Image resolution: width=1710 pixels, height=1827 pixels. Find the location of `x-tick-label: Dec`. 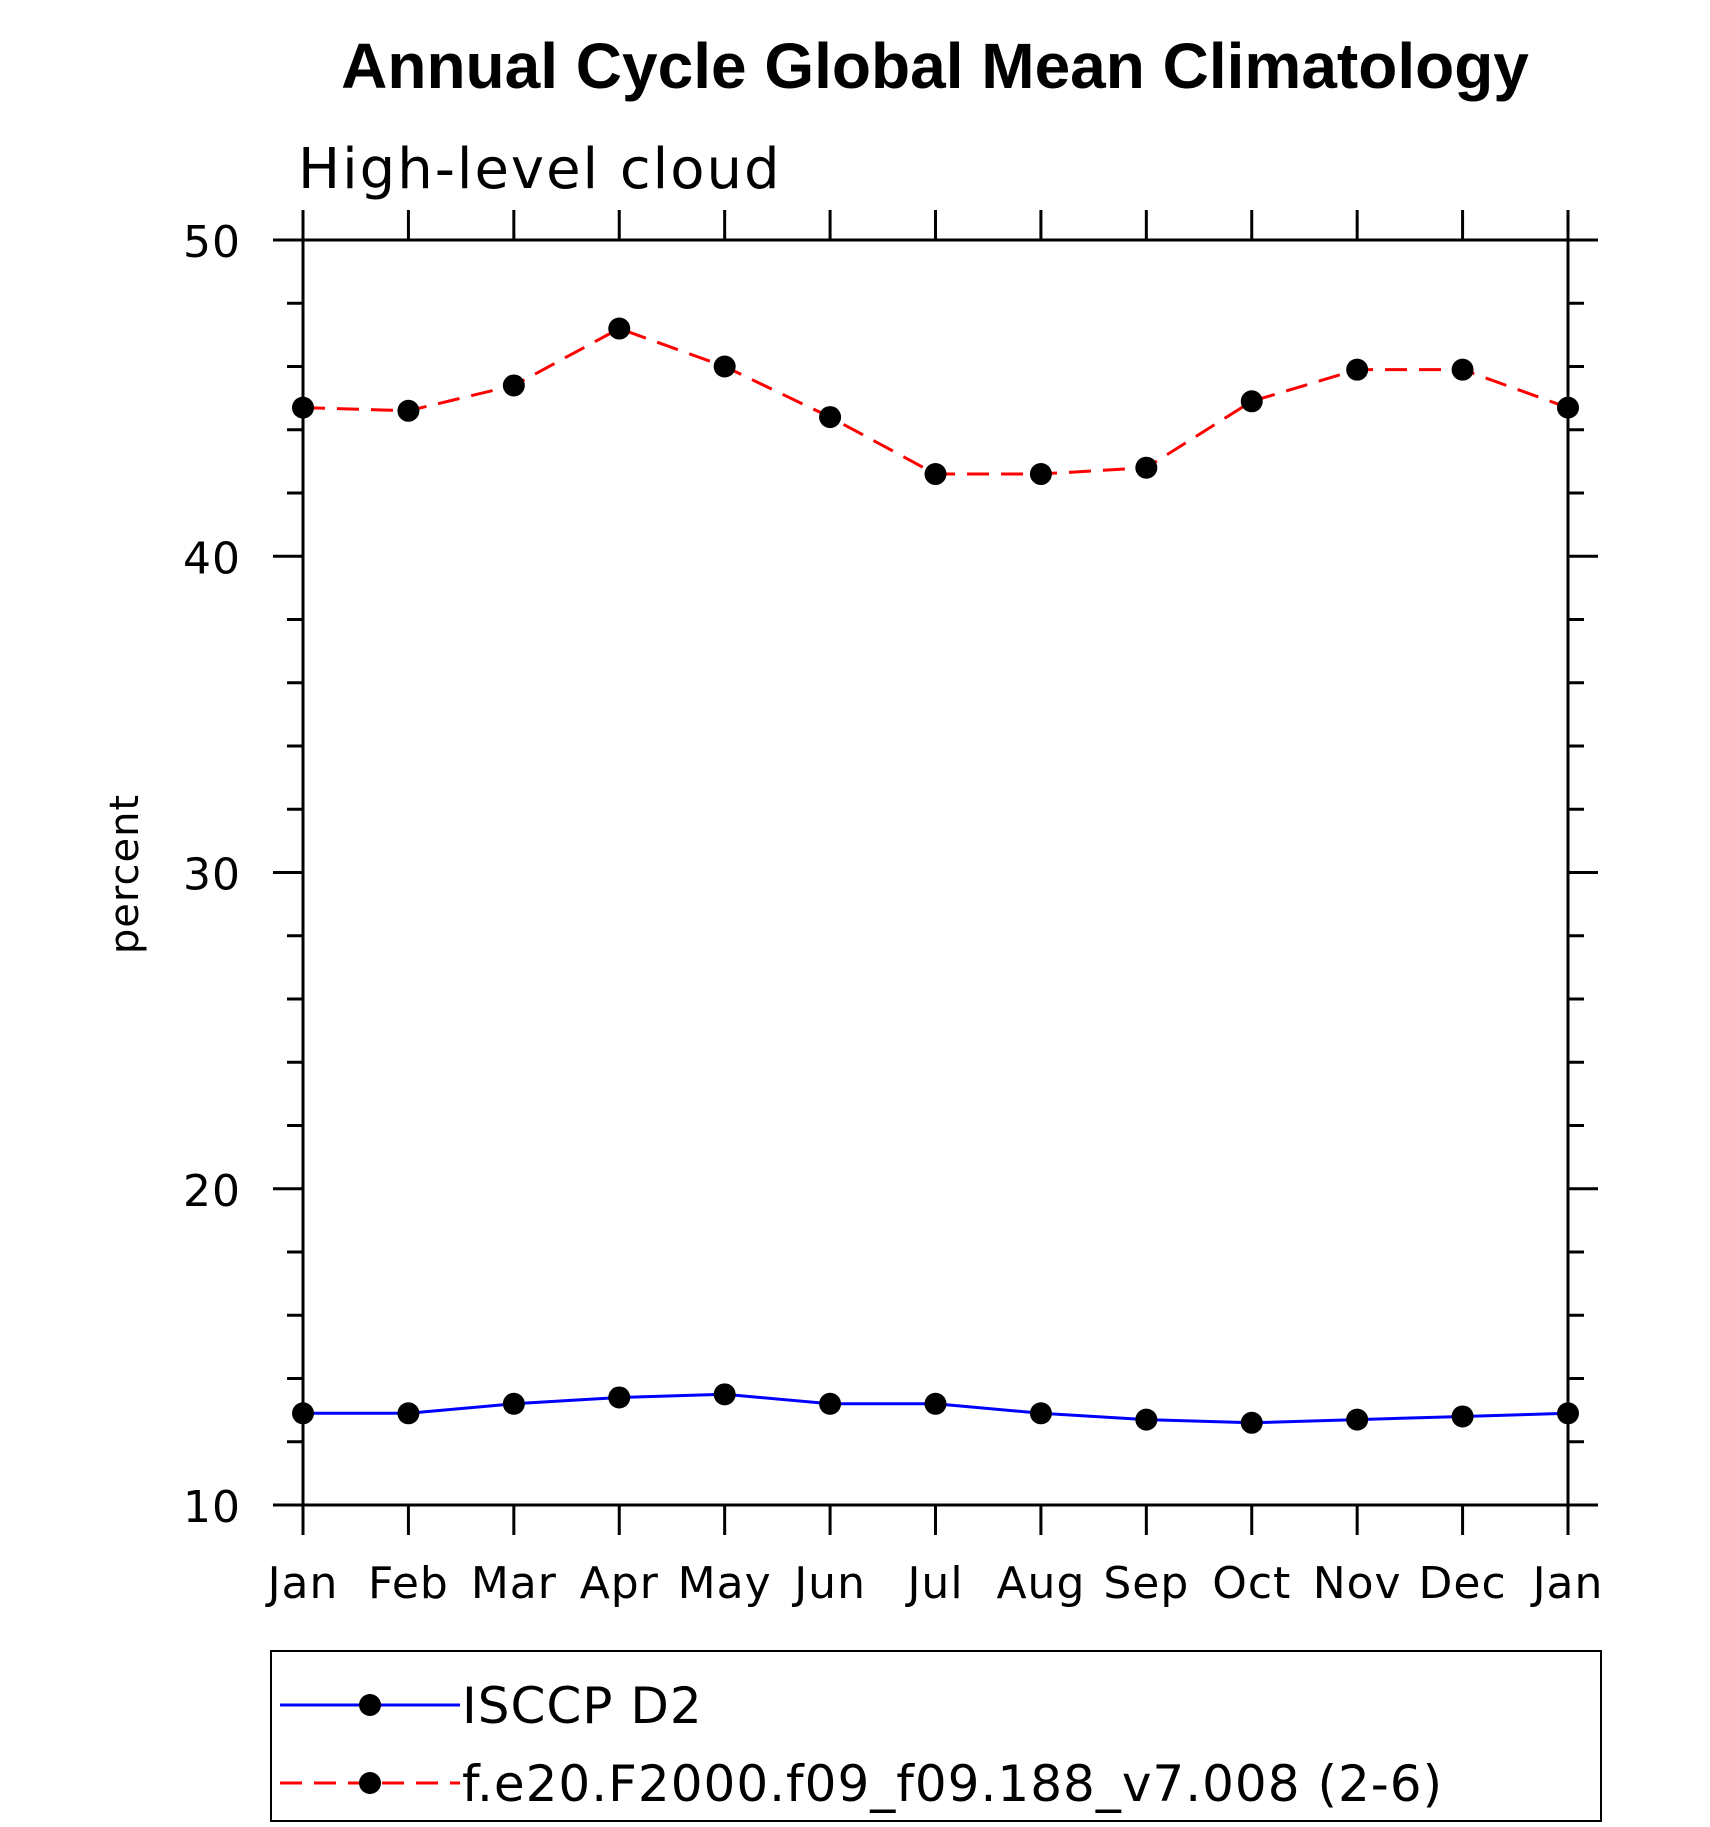

x-tick-label: Dec is located at coordinates (1463, 1583).